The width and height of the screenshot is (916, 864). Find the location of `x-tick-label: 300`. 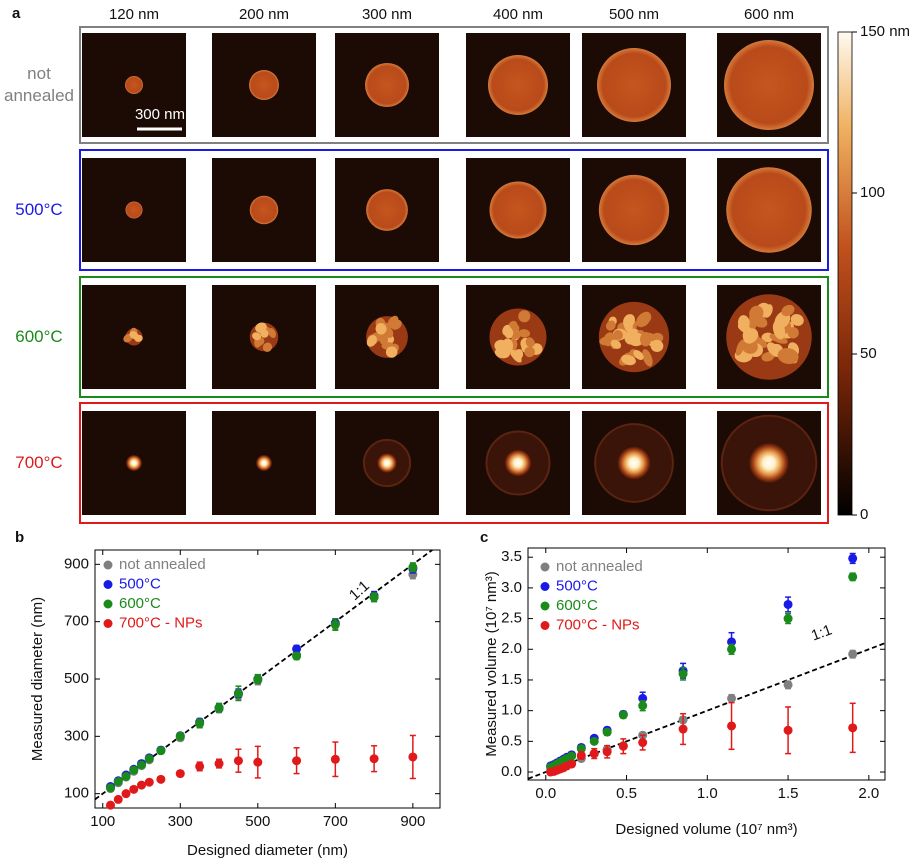

x-tick-label: 300 is located at coordinates (180, 821).